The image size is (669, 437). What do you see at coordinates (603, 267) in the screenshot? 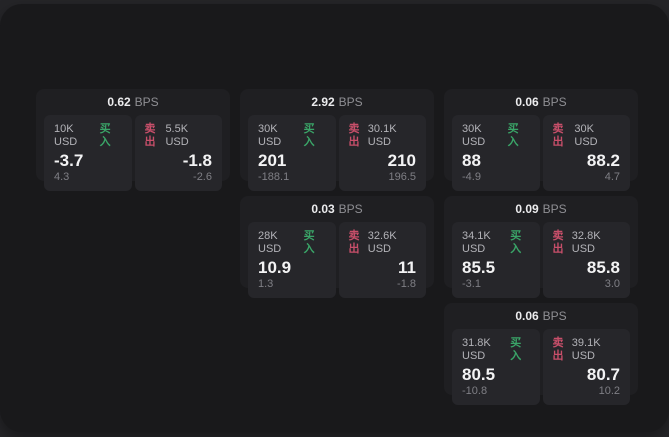
I see `sell-price: 85.8` at bounding box center [603, 267].